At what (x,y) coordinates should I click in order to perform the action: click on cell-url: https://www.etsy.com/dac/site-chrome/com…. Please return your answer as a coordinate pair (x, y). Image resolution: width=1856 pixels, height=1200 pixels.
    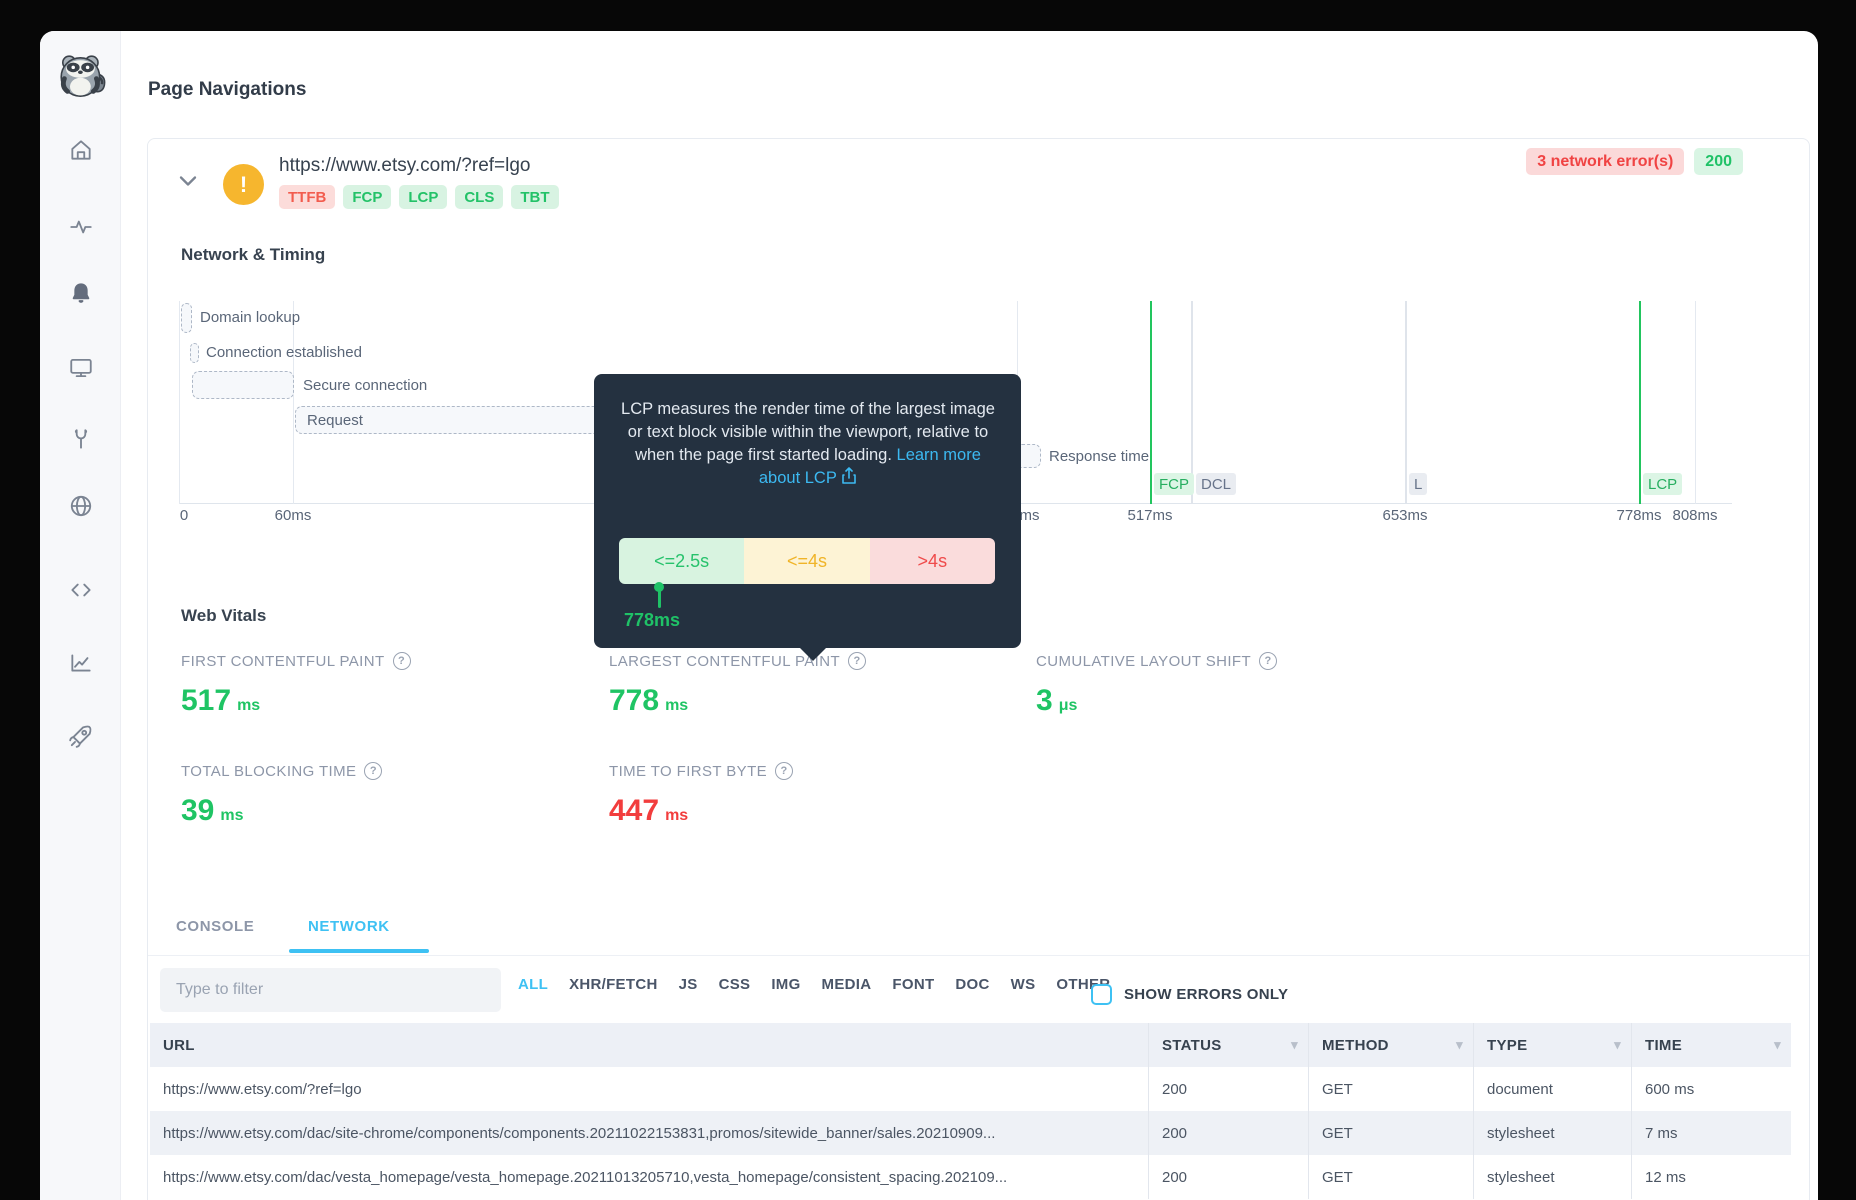
    Looking at the image, I should click on (579, 1133).